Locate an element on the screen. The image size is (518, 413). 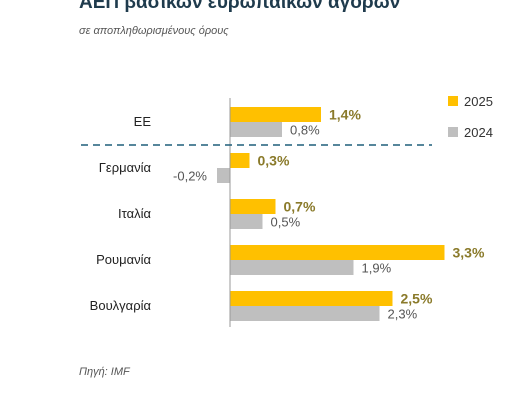
legend-label-2025: 2025 is located at coordinates (478, 101).